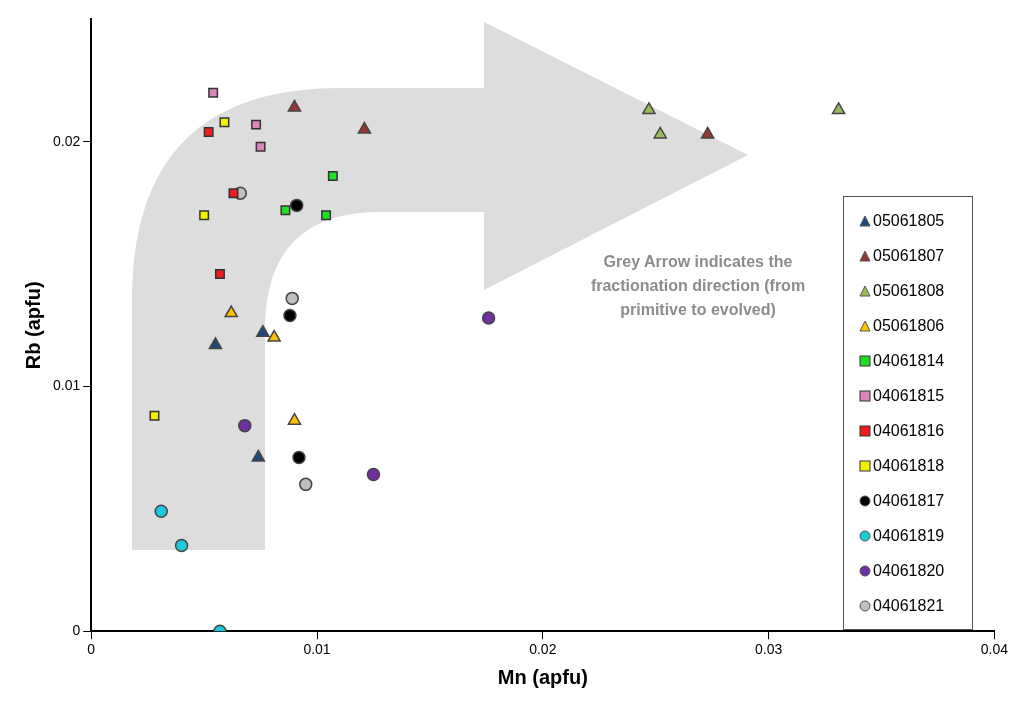  Describe the element at coordinates (909, 325) in the screenshot. I see `legend-label: 05061806` at that location.